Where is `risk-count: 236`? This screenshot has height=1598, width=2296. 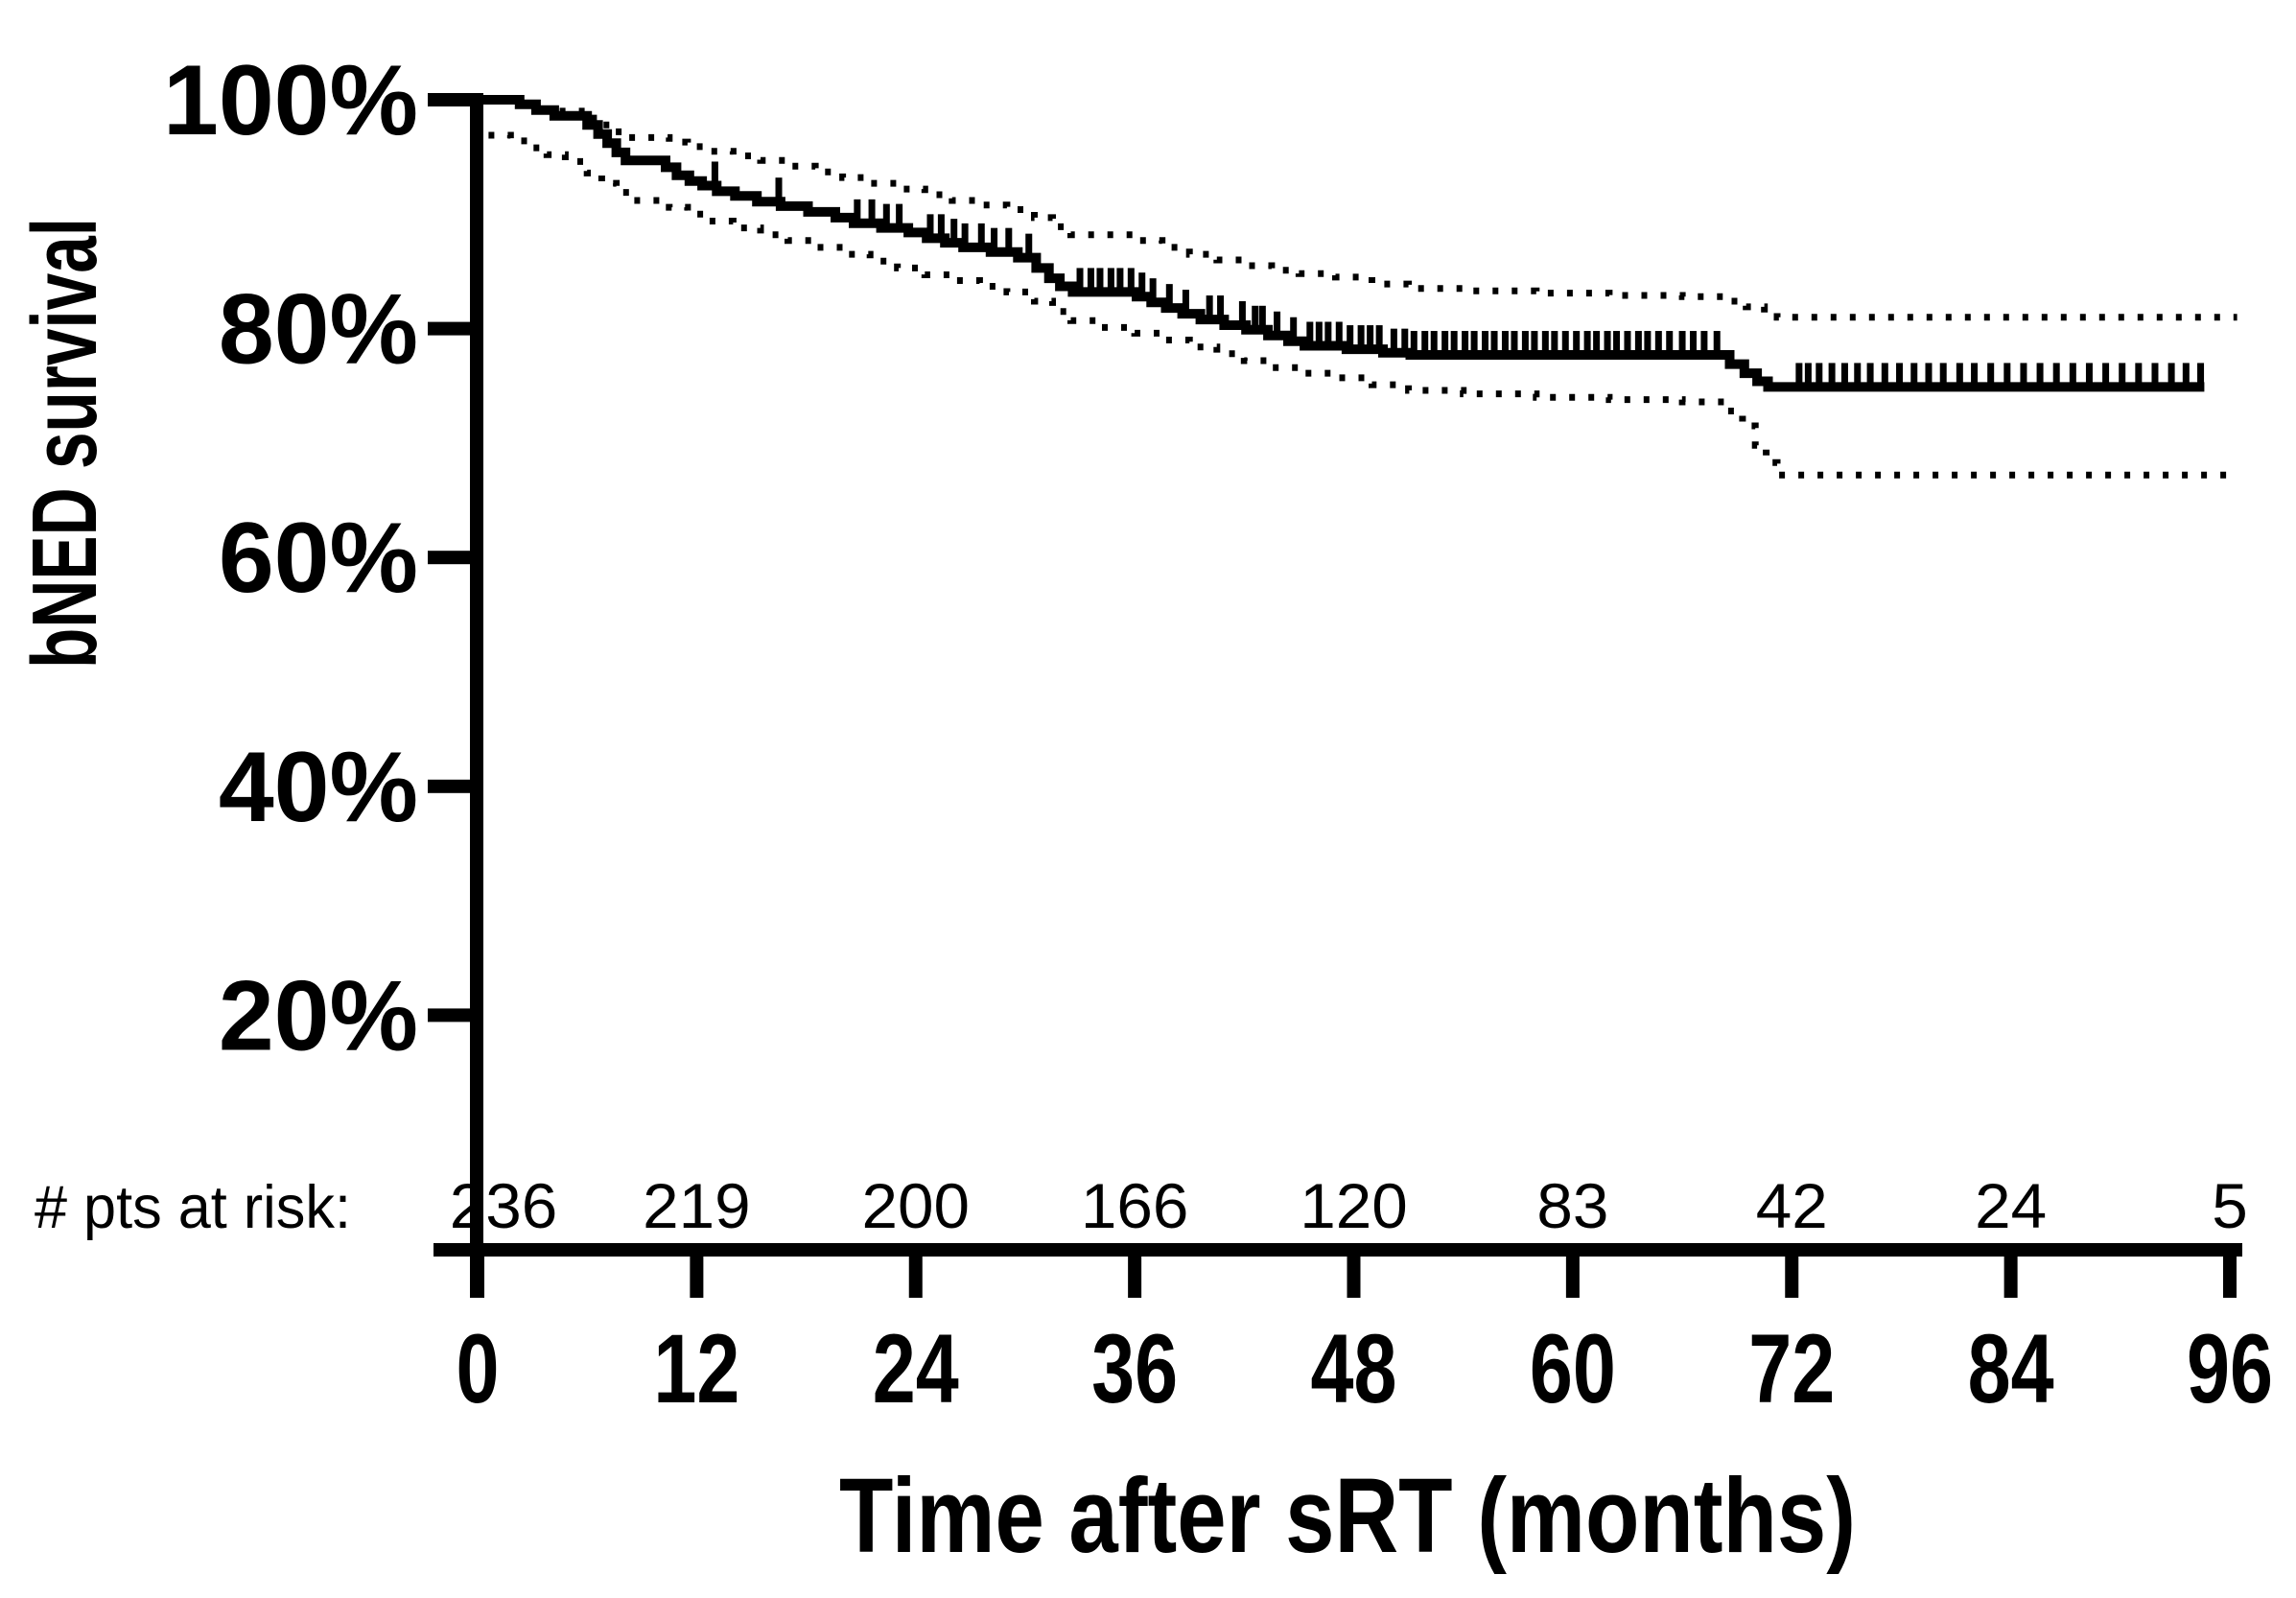
risk-count: 236 is located at coordinates (504, 1205).